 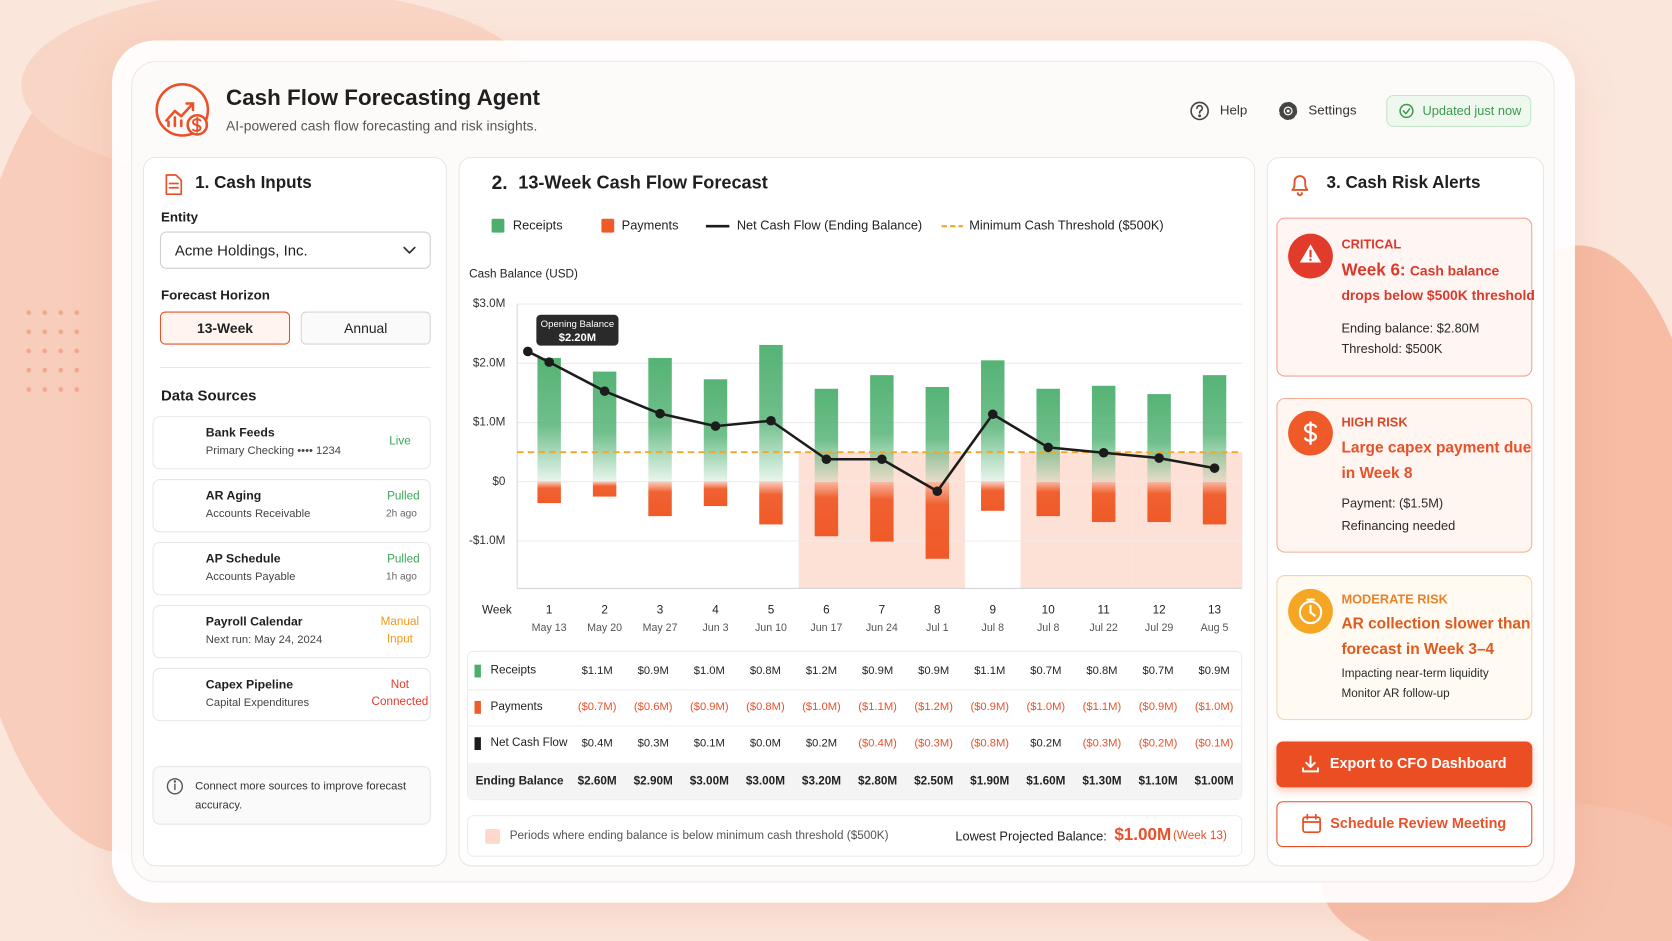 I want to click on calendar-icon, so click(x=1311, y=823).